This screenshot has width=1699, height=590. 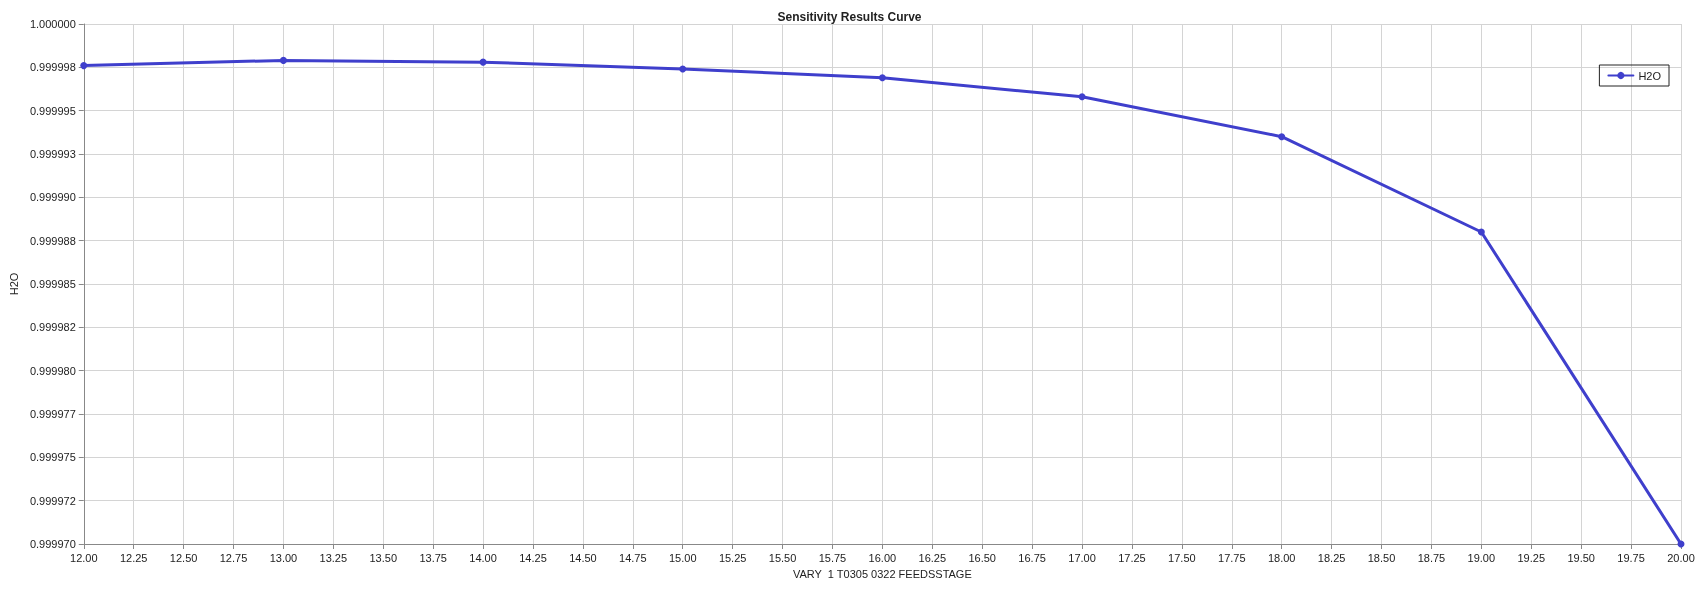 What do you see at coordinates (782, 557) in the screenshot?
I see `x-tick-label: 15.50` at bounding box center [782, 557].